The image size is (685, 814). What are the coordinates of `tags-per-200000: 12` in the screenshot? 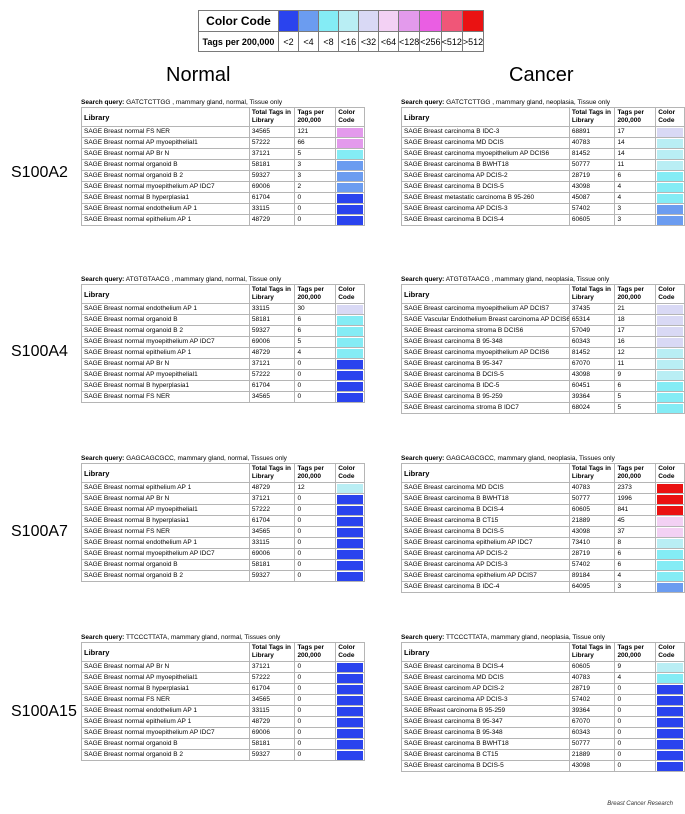 It's located at (635, 353).